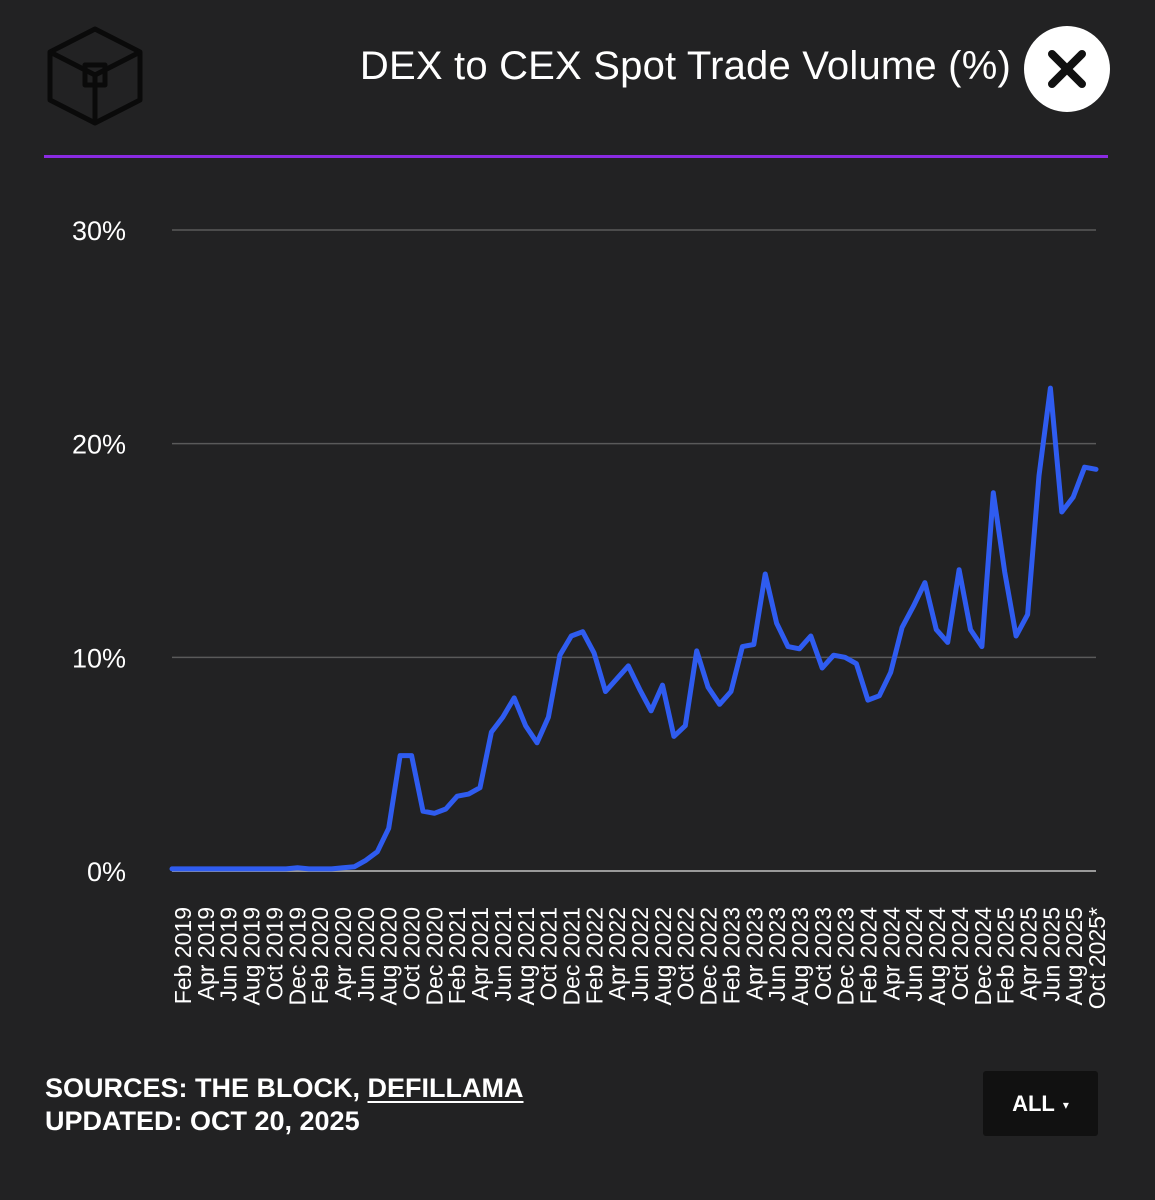  I want to click on x-tick-label: Feb 2020, so click(320, 955).